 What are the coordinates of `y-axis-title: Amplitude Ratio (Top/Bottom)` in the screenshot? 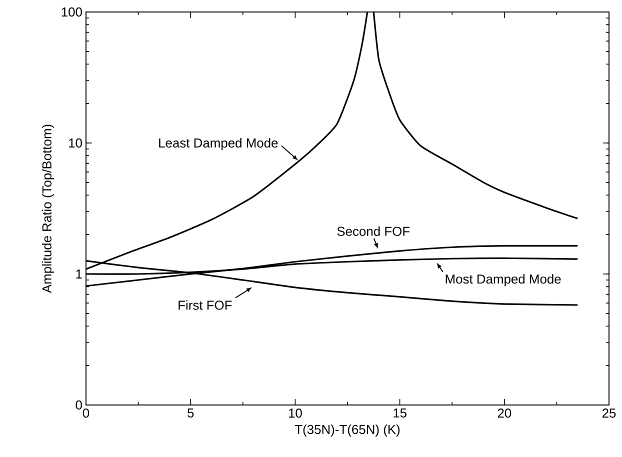 It's located at (48, 209).